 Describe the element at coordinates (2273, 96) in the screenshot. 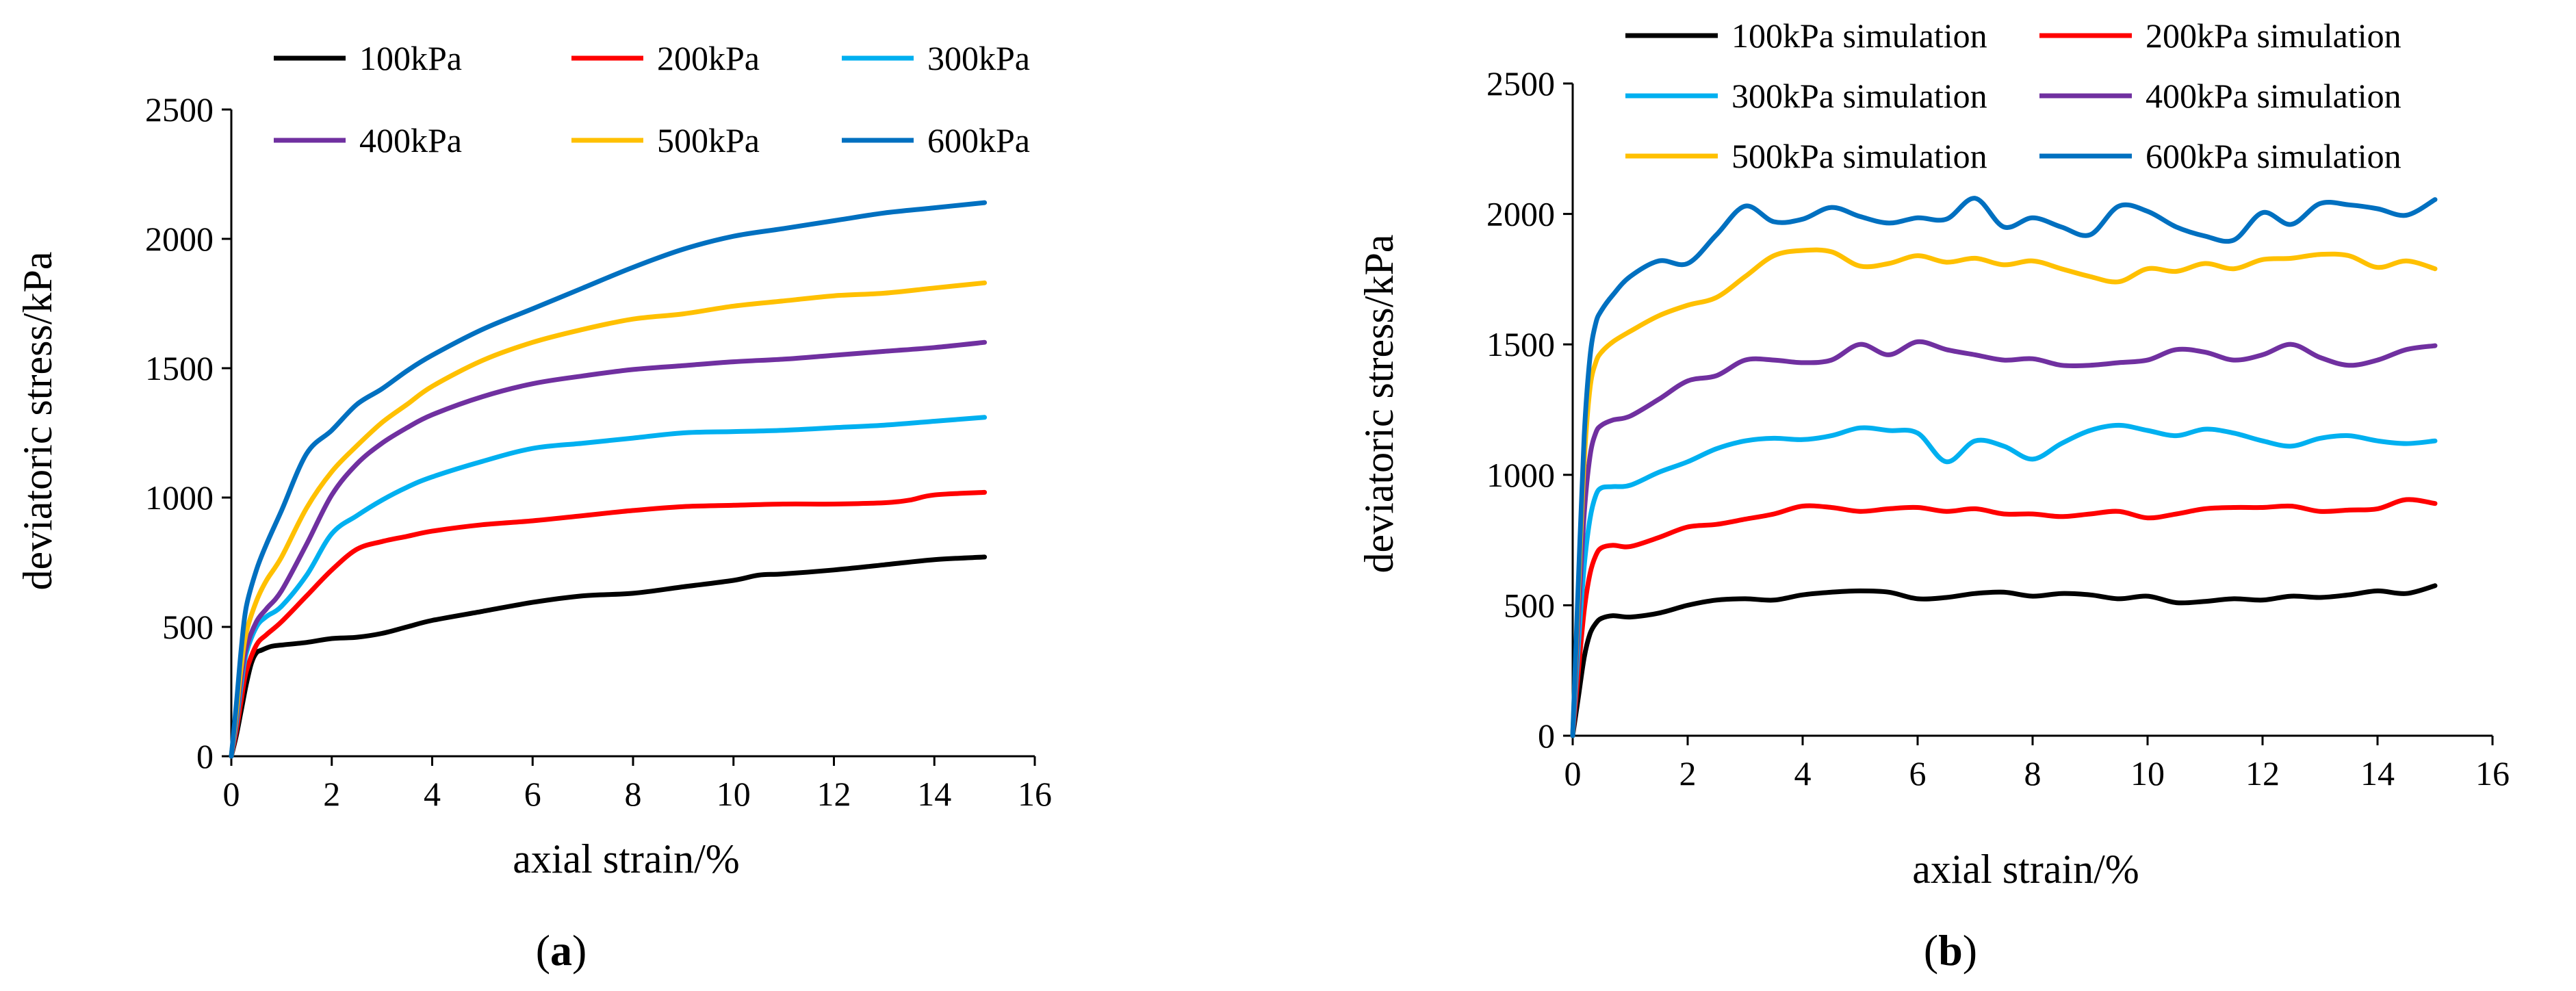

I see `legend-label: 400kPa simulation` at that location.